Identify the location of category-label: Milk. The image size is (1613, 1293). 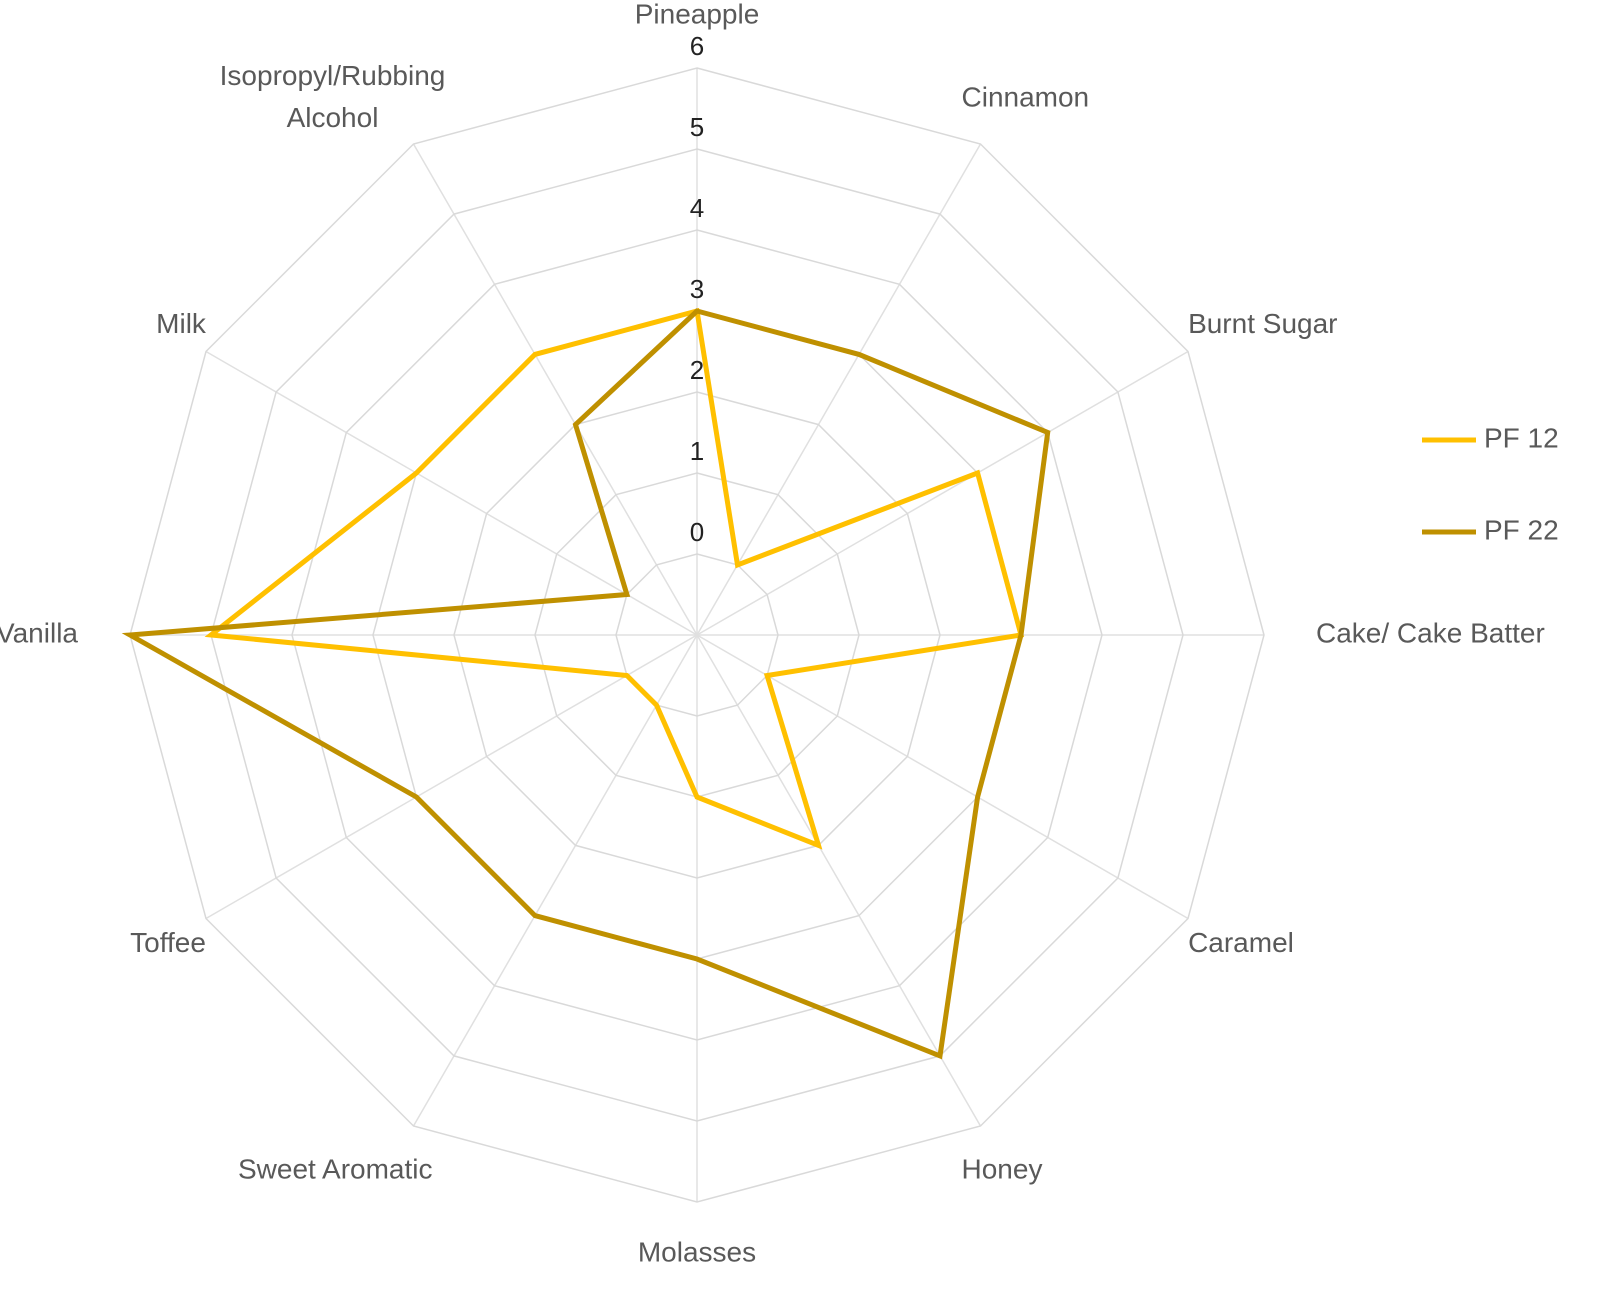
(181, 323).